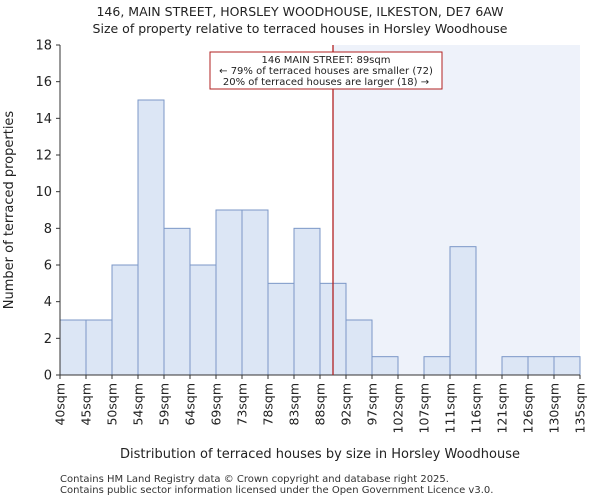  What do you see at coordinates (60, 404) in the screenshot?
I see `x-tick-label: 40sqm` at bounding box center [60, 404].